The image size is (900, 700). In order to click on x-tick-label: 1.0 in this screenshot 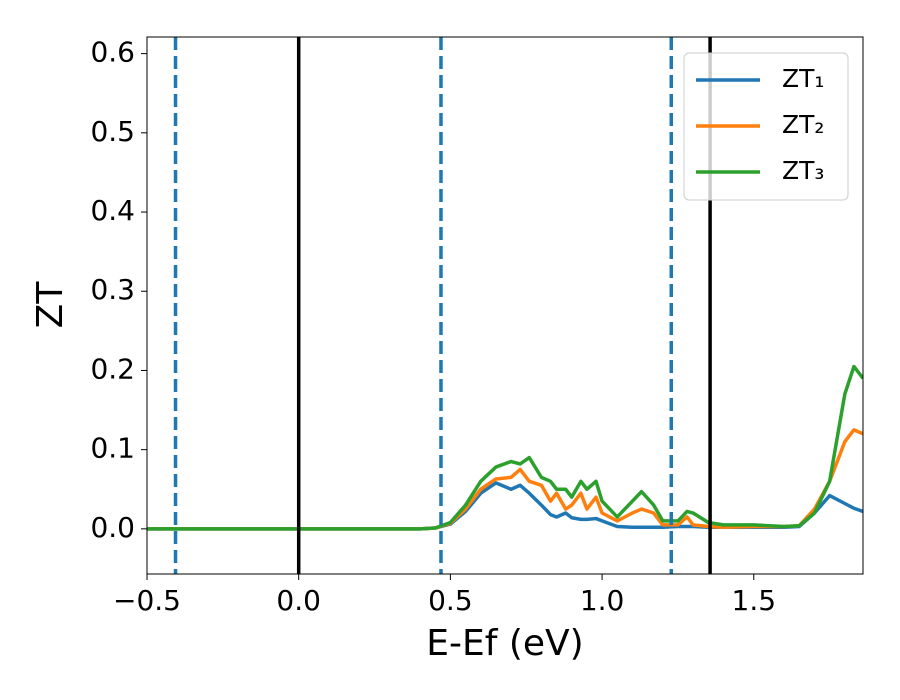, I will do `click(602, 600)`.